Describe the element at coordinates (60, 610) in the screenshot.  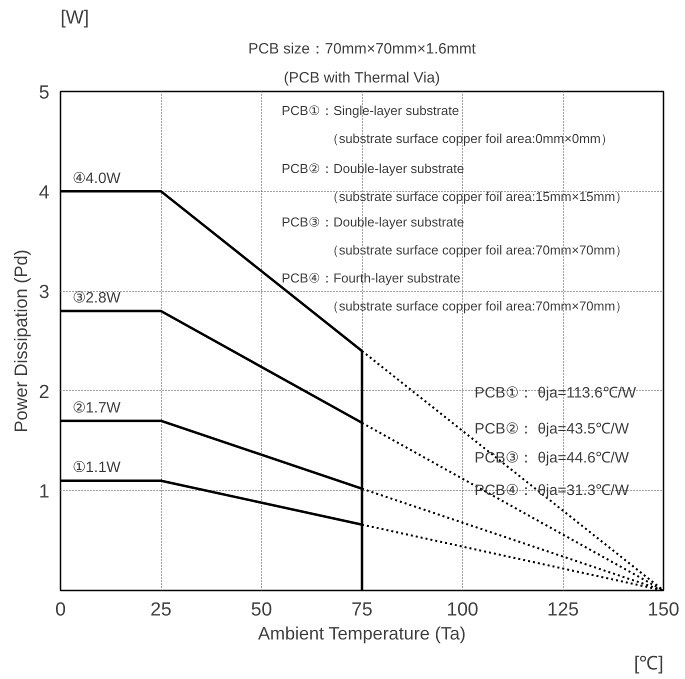
I see `x-tick-label: 0` at that location.